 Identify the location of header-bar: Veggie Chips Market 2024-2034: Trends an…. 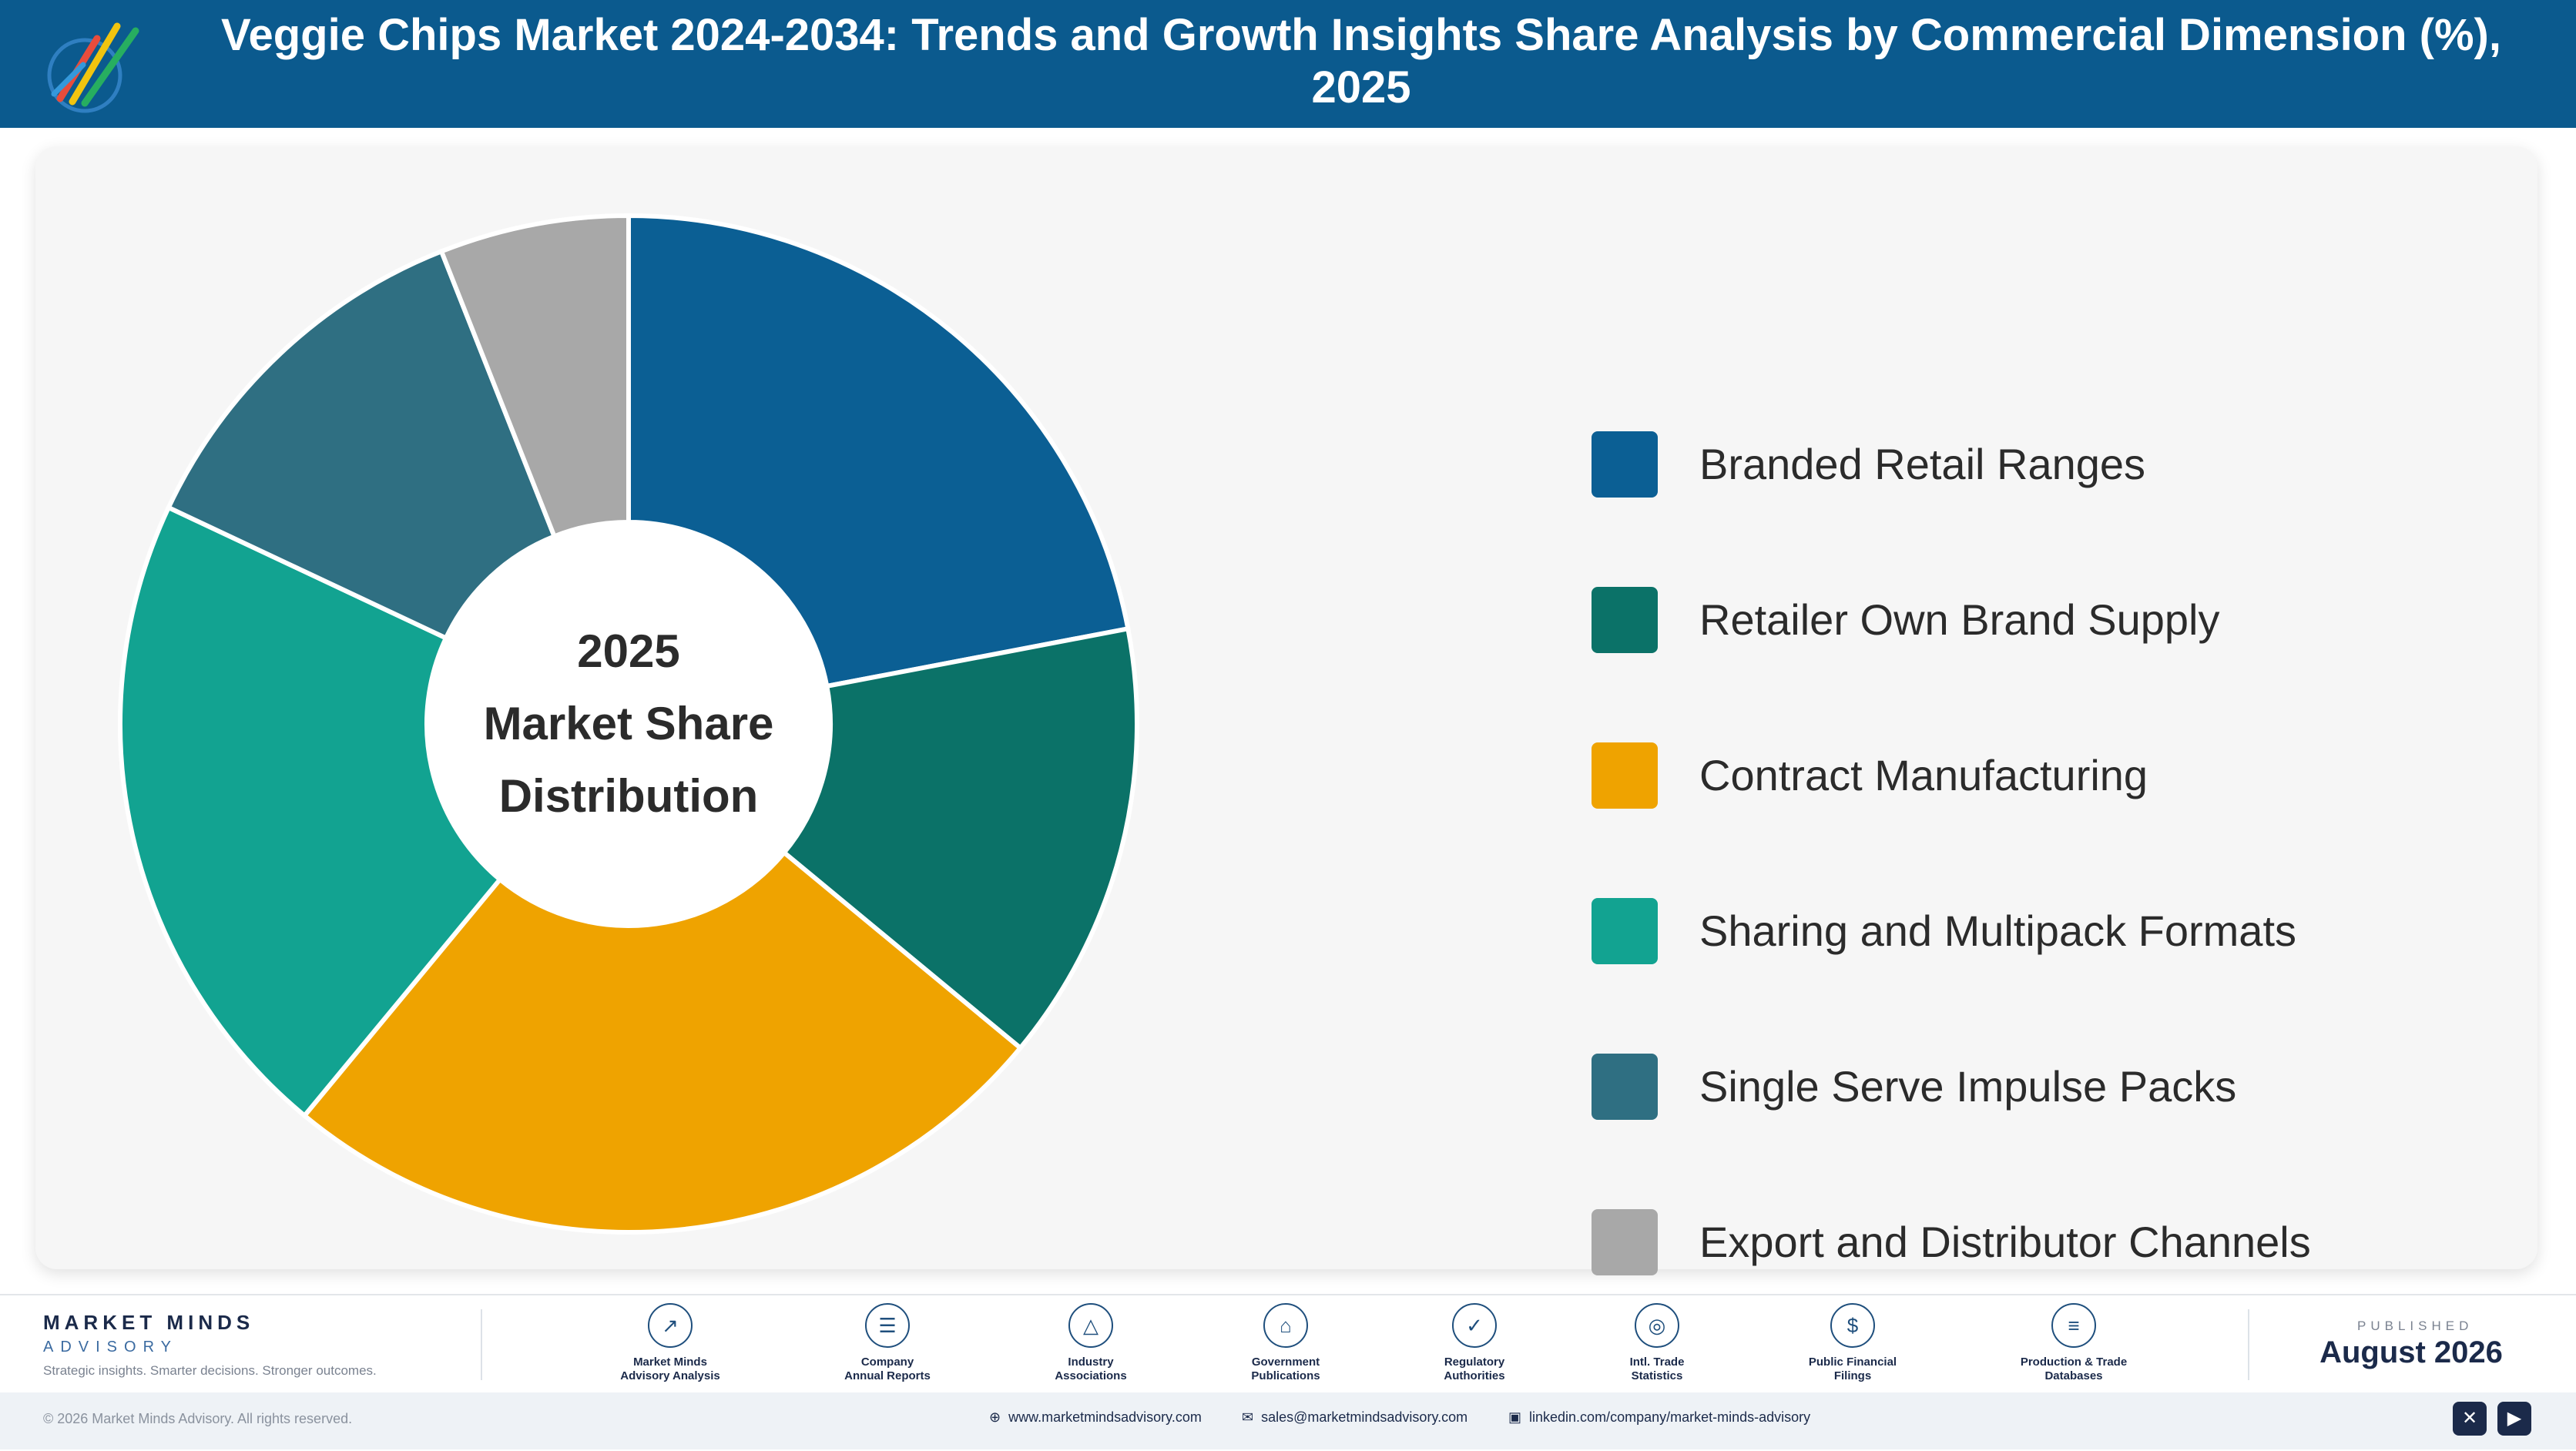
(1288, 64).